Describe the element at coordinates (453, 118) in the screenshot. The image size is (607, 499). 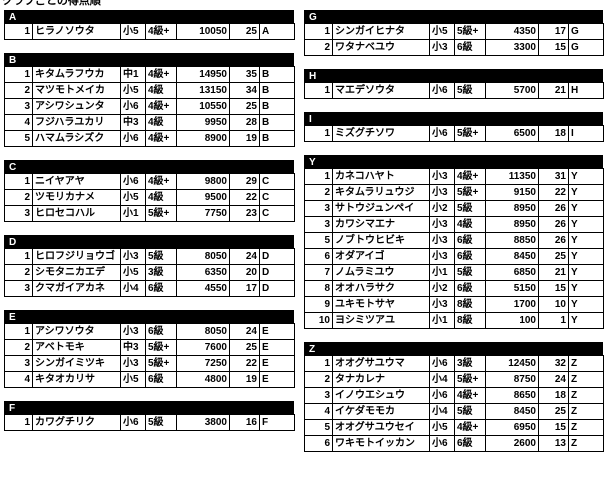
I see `group-header-label: I` at that location.